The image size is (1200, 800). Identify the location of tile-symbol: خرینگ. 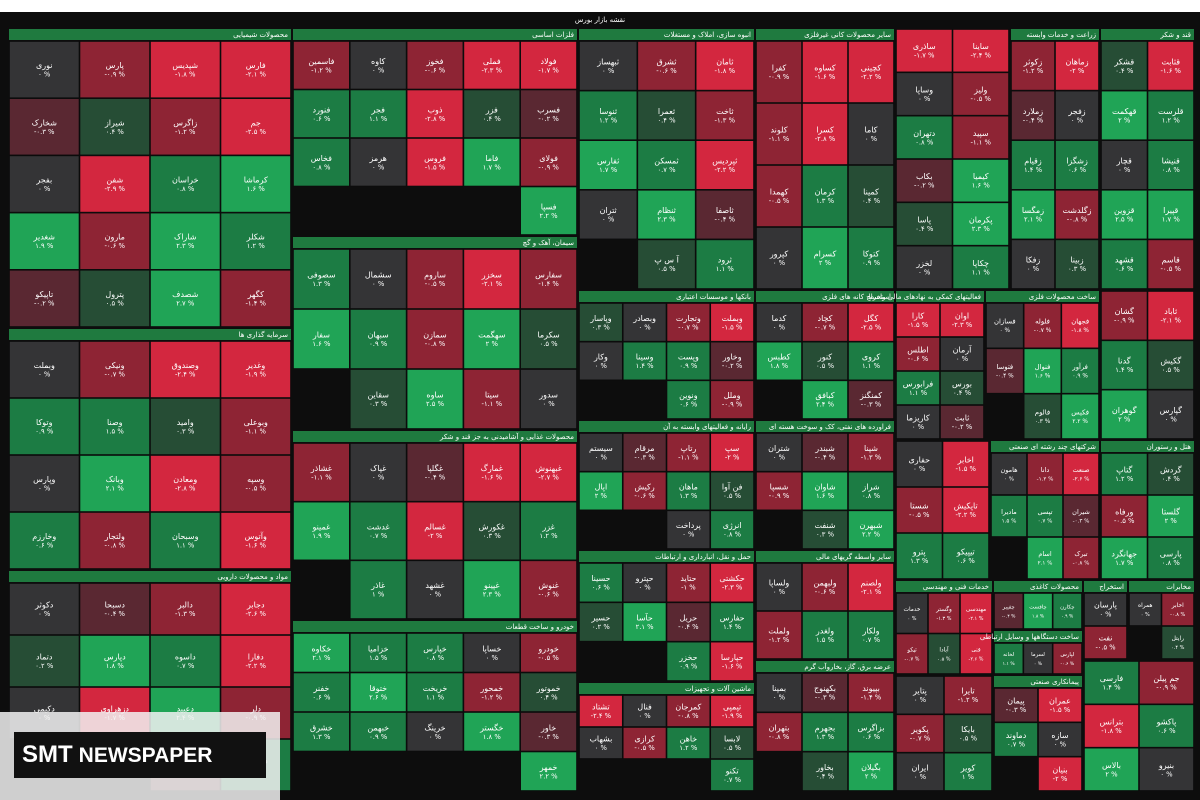
(434, 727).